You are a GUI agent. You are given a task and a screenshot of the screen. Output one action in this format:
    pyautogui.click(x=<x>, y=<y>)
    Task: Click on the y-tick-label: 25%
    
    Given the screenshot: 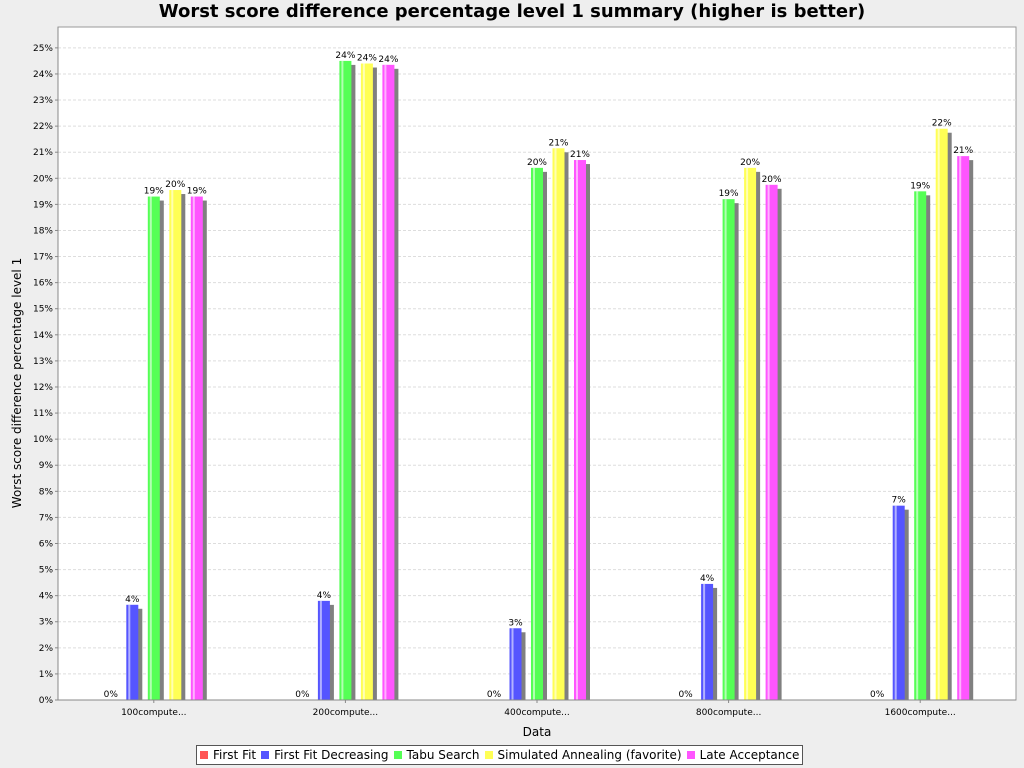 What is the action you would take?
    pyautogui.click(x=43, y=49)
    